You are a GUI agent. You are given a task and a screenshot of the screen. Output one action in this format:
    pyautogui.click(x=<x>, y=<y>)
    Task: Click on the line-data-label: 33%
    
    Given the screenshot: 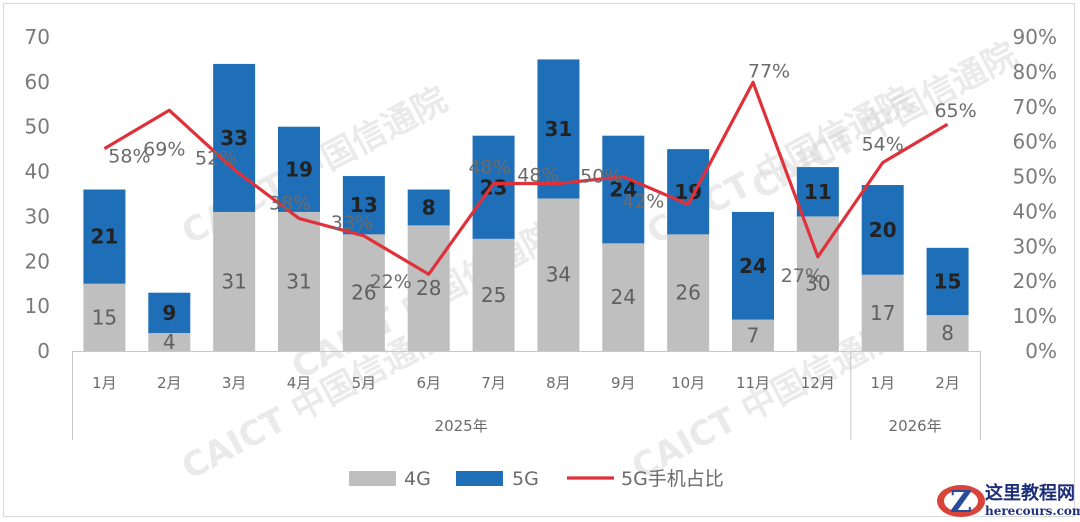 What is the action you would take?
    pyautogui.click(x=352, y=223)
    